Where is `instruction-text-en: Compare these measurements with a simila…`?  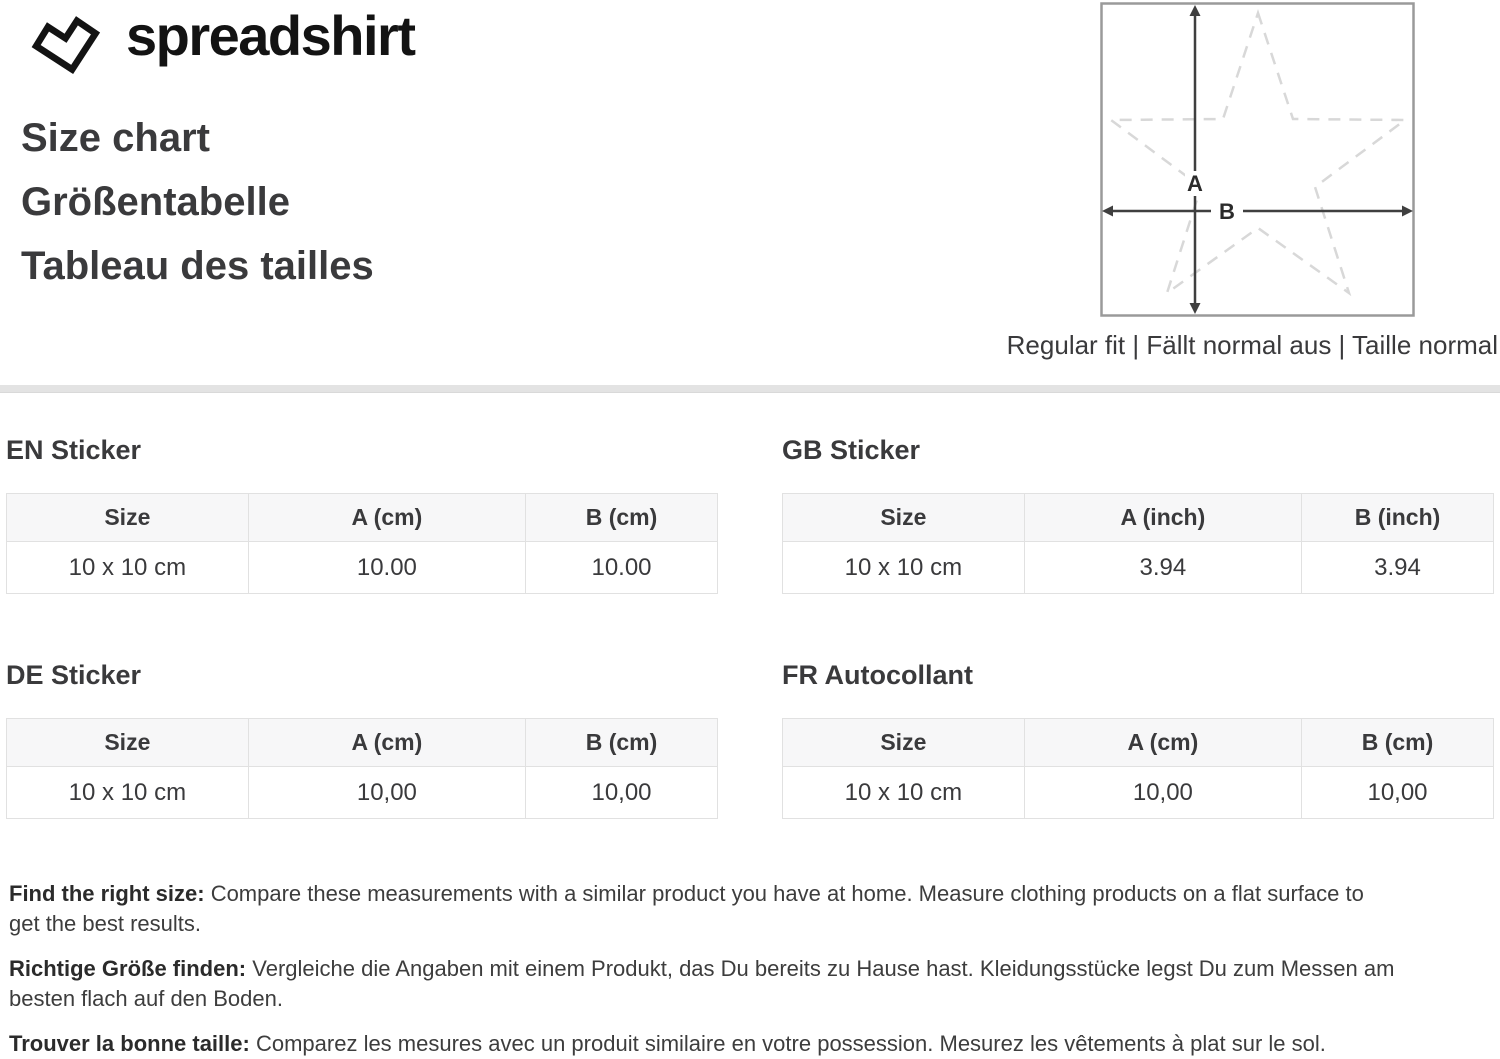
instruction-text-en: Compare these measurements with a simila… is located at coordinates (686, 908).